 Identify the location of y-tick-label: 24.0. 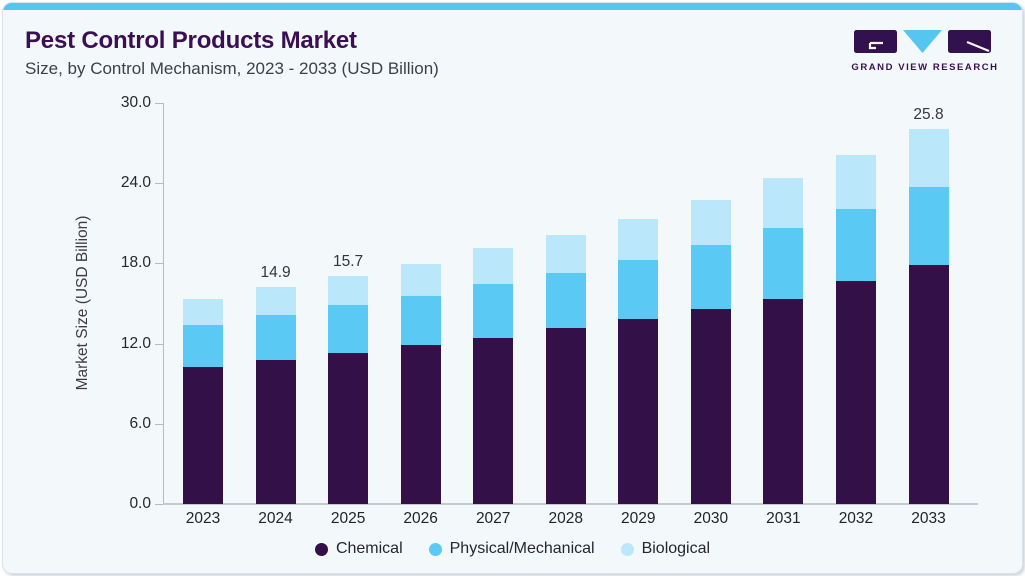
(135, 183).